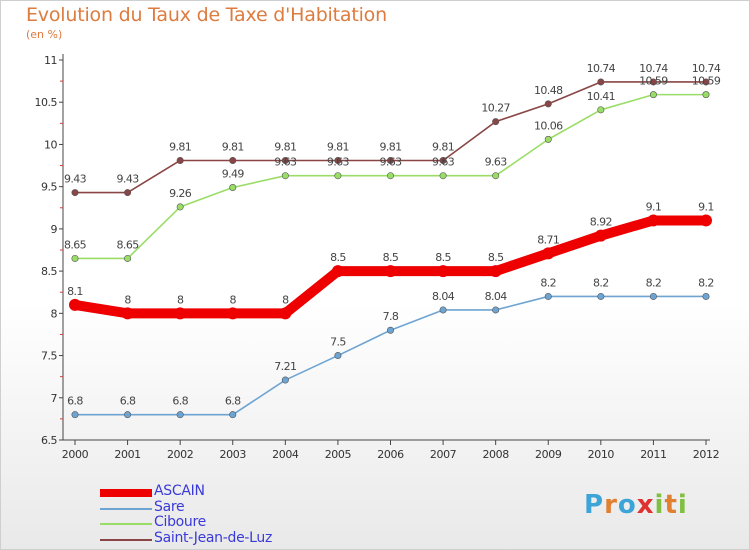 This screenshot has height=550, width=750. What do you see at coordinates (49, 271) in the screenshot?
I see `y-tick-label: 8.5` at bounding box center [49, 271].